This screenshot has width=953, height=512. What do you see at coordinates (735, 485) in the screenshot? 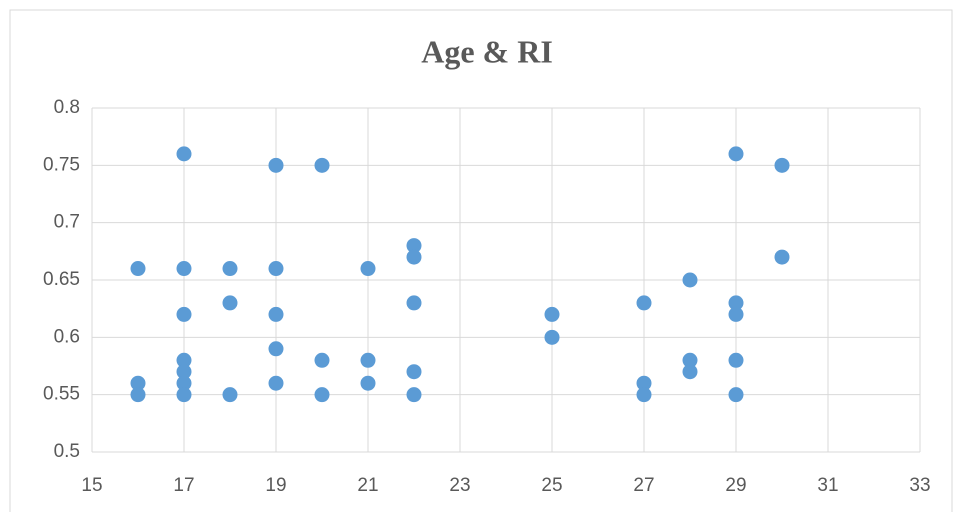
I see `x-tick-label: 29` at bounding box center [735, 485].